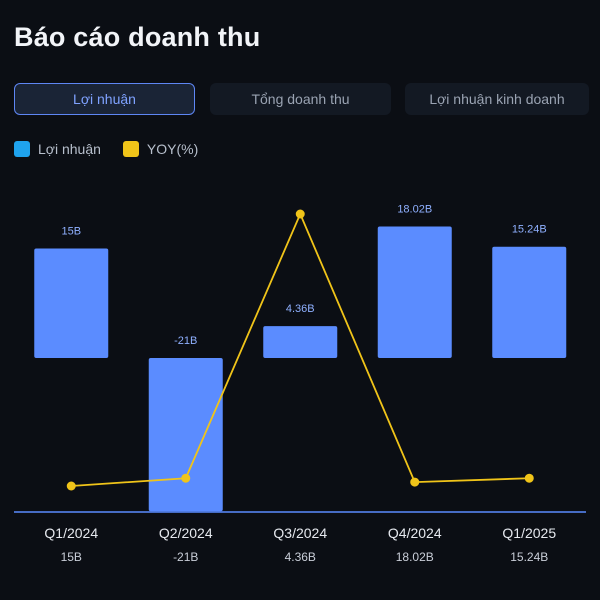 The width and height of the screenshot is (600, 600). What do you see at coordinates (71, 533) in the screenshot?
I see `x-tick-label-0: Q1/2024` at bounding box center [71, 533].